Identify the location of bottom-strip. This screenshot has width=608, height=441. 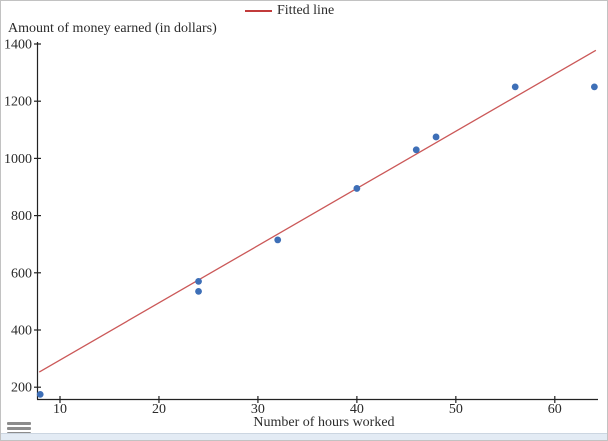
(304, 436).